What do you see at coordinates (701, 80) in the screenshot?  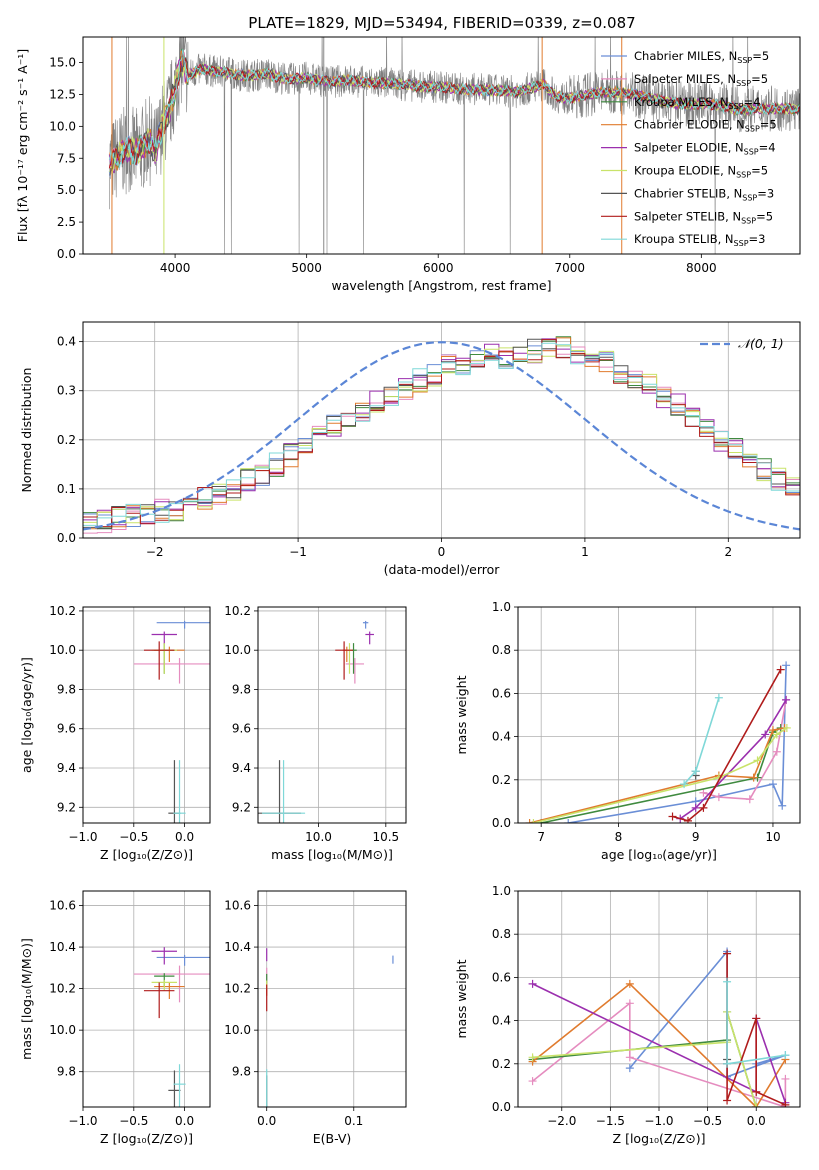 I see `legend-label: Salpeter MILES, NSSP=5` at bounding box center [701, 80].